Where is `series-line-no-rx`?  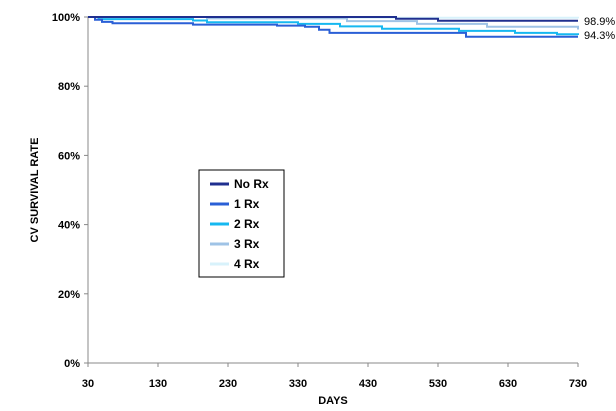
series-line-no-rx is located at coordinates (333, 19).